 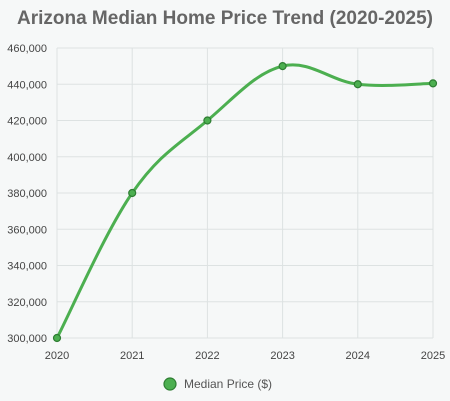 I want to click on y-tick-label: 380,000, so click(x=27, y=194).